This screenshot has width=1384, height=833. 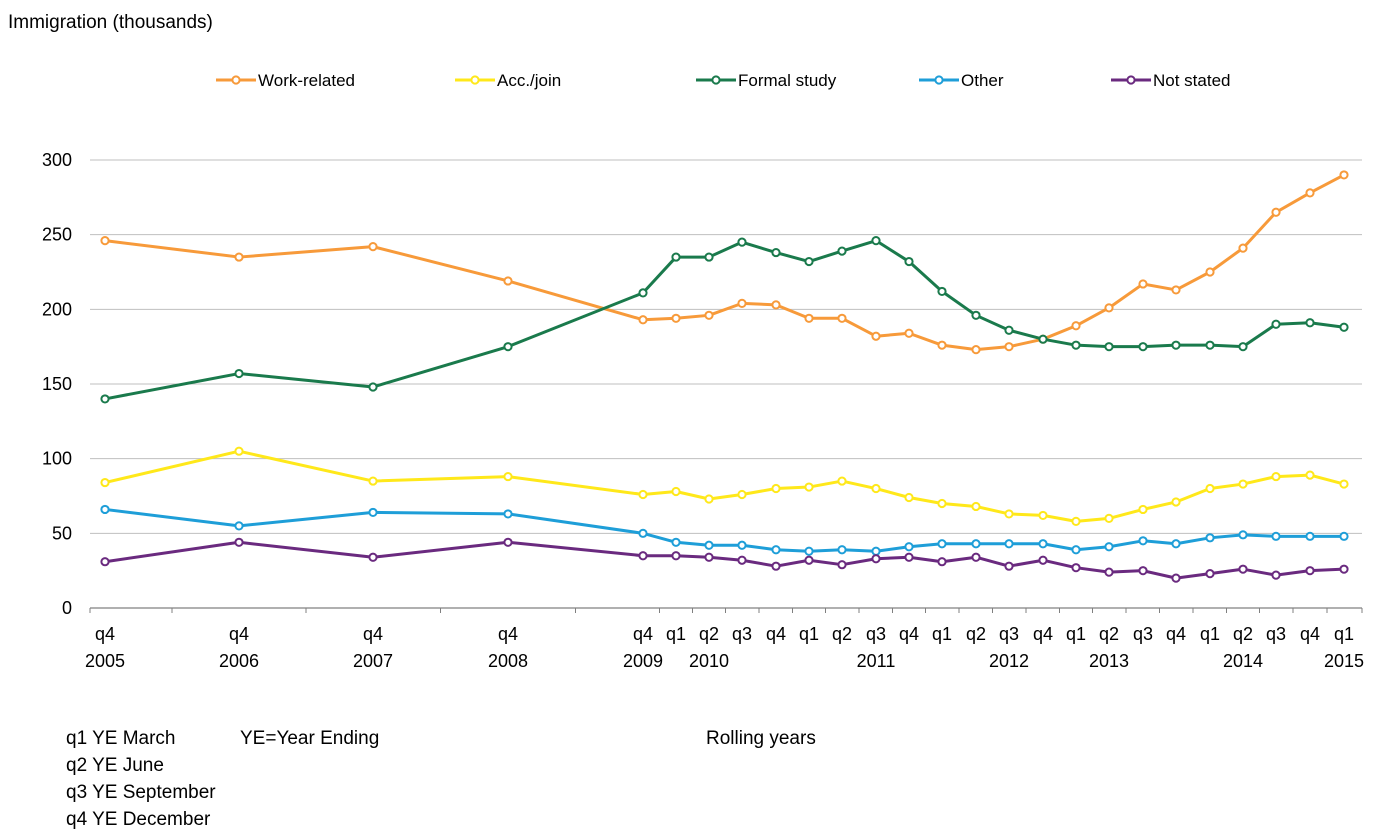 What do you see at coordinates (57, 309) in the screenshot?
I see `y-tick-label: 200` at bounding box center [57, 309].